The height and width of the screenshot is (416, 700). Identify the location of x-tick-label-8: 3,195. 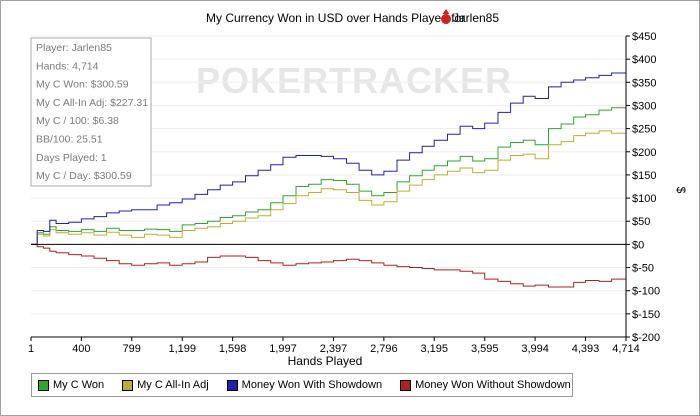
(434, 349).